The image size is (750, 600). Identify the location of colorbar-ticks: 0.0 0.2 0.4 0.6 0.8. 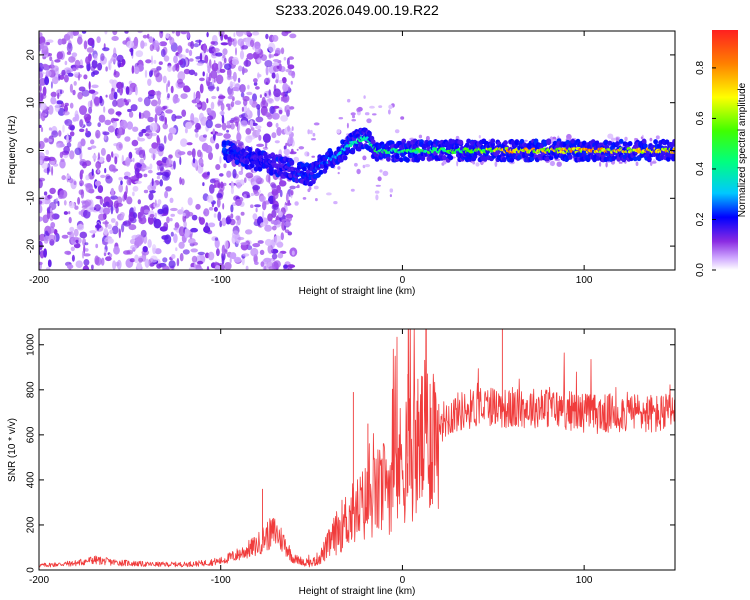
(705, 169).